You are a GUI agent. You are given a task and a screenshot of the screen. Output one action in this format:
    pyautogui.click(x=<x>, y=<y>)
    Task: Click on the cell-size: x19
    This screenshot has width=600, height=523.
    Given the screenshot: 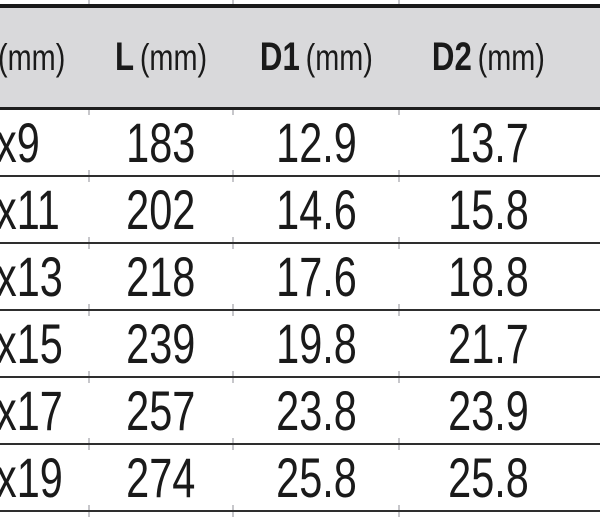 What is the action you would take?
    pyautogui.click(x=44, y=478)
    